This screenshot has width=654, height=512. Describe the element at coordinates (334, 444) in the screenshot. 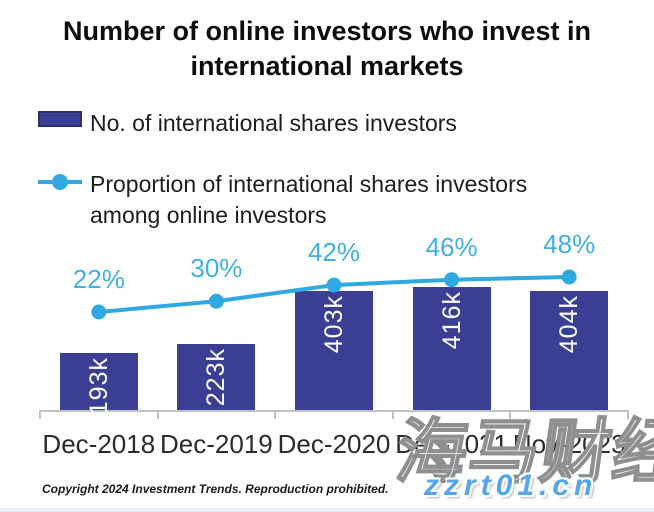

I see `x-axis-label: Dec-2020` at that location.